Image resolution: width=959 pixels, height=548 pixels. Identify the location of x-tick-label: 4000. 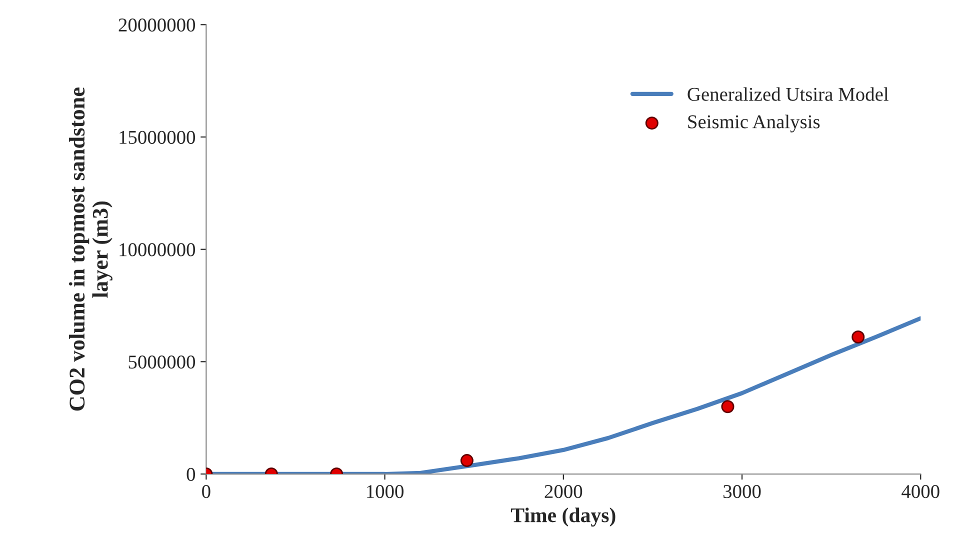
(921, 491).